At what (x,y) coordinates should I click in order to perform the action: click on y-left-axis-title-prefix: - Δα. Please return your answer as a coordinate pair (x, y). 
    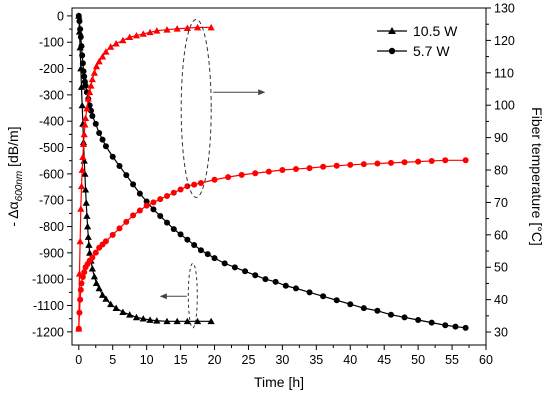
    Looking at the image, I should click on (13, 213).